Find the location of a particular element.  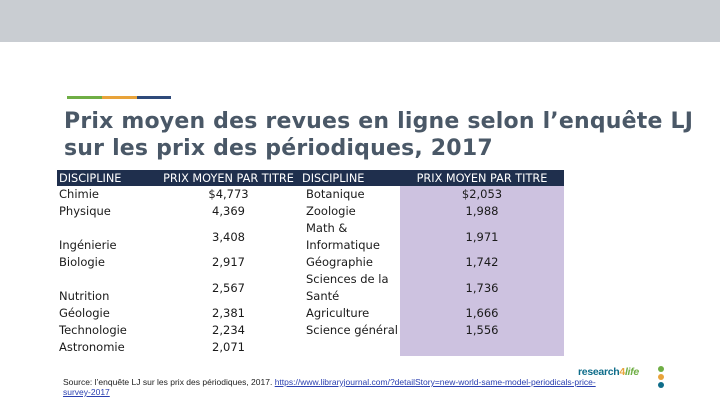

cell-discipline: Agriculture is located at coordinates (338, 313).